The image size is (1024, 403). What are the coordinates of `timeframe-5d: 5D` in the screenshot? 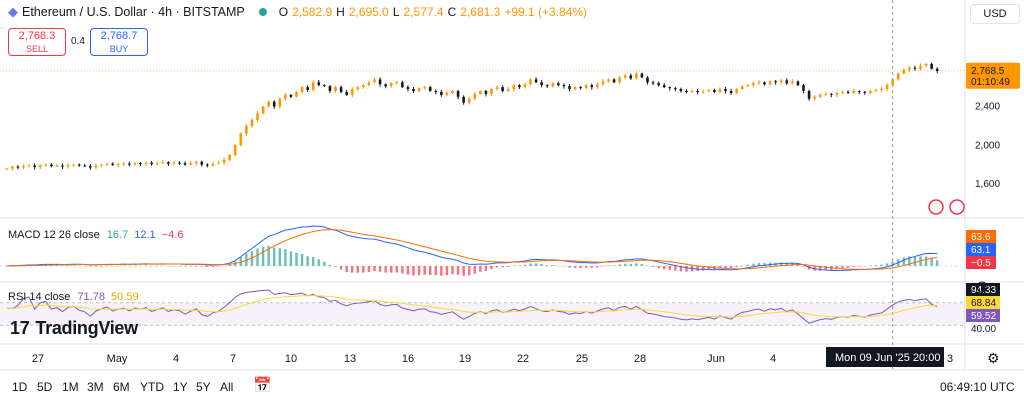 It's located at (45, 387).